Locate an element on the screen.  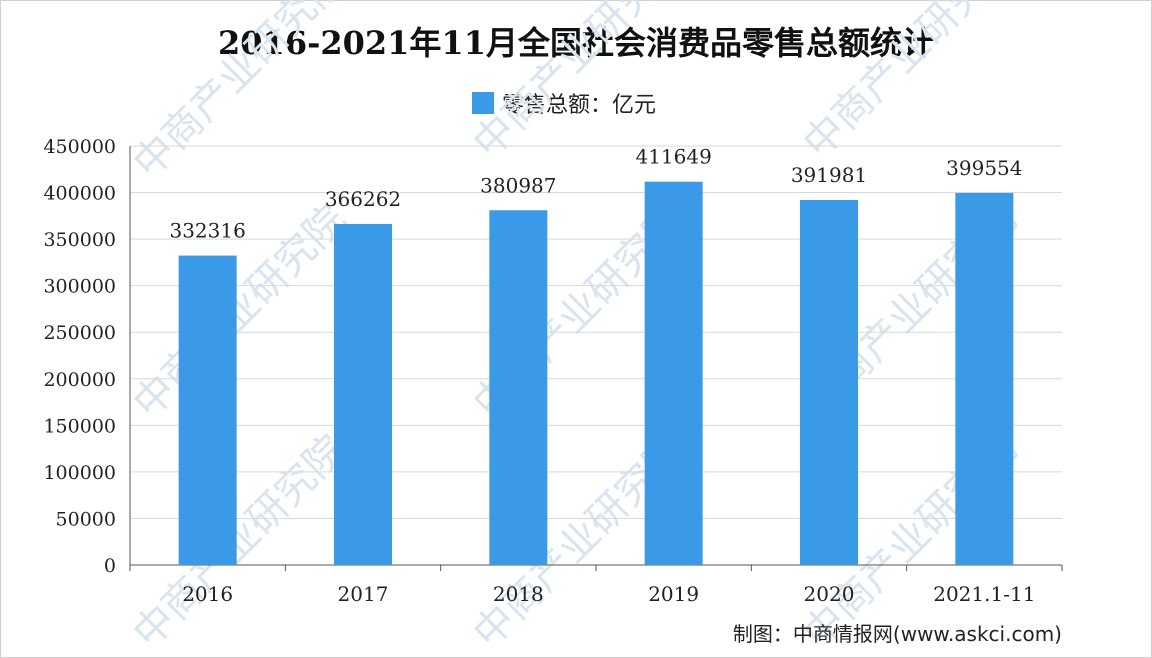
credit-text: 制图：中商情报网(www.askci.com) is located at coordinates (897, 634).